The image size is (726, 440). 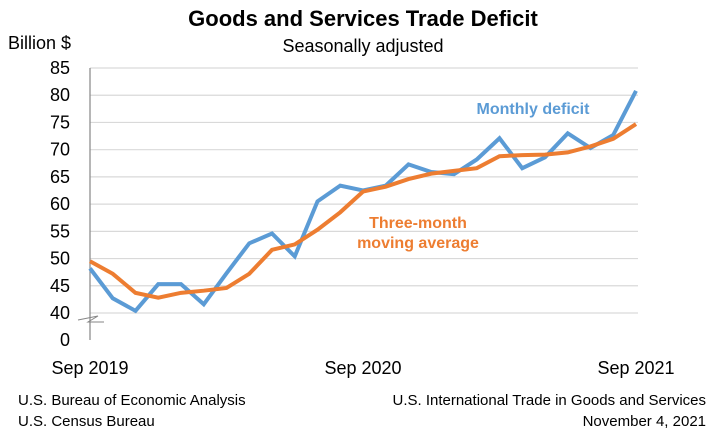 What do you see at coordinates (60, 177) in the screenshot?
I see `y-tick-label: 65` at bounding box center [60, 177].